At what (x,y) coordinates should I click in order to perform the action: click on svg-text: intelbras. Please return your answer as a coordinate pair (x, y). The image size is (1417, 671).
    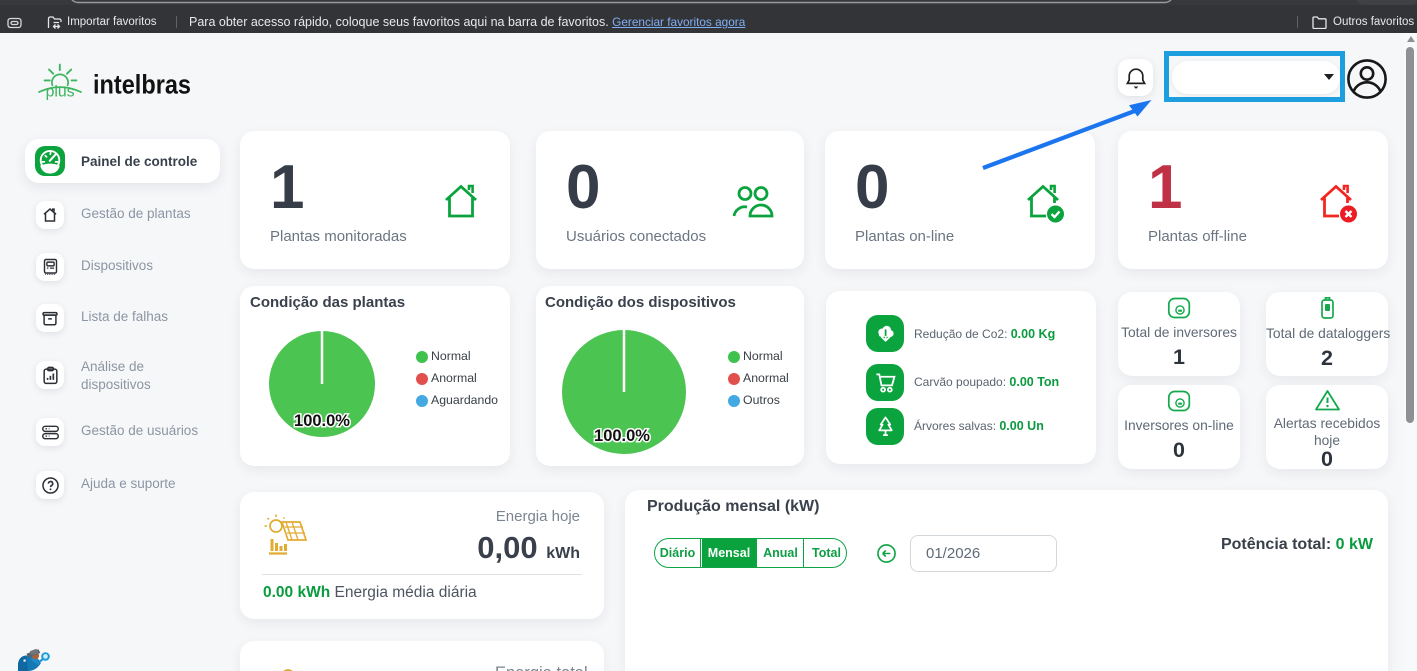
    Looking at the image, I should click on (142, 85).